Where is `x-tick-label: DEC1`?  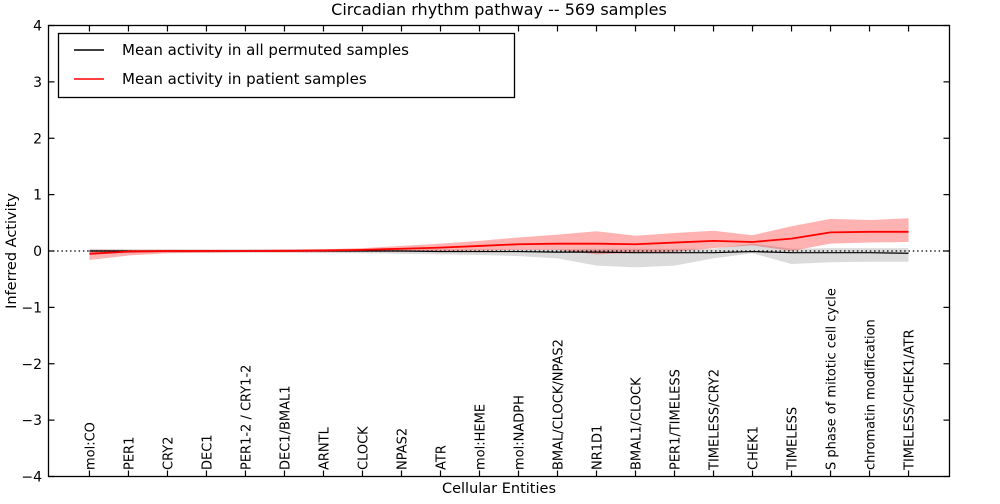 x-tick-label: DEC1 is located at coordinates (207, 452).